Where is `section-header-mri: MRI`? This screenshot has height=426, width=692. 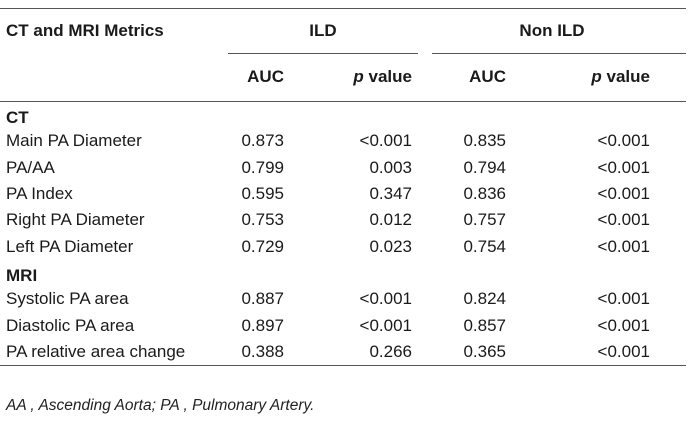
section-header-mri: MRI is located at coordinates (343, 273).